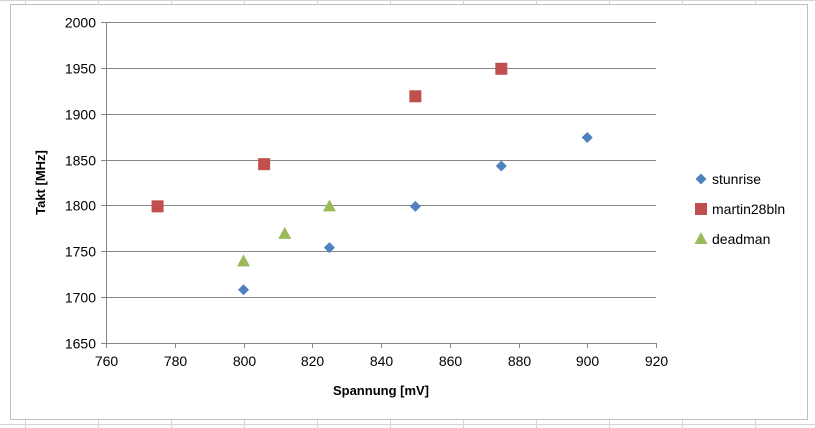  I want to click on y-tick-label: 1800, so click(80, 206).